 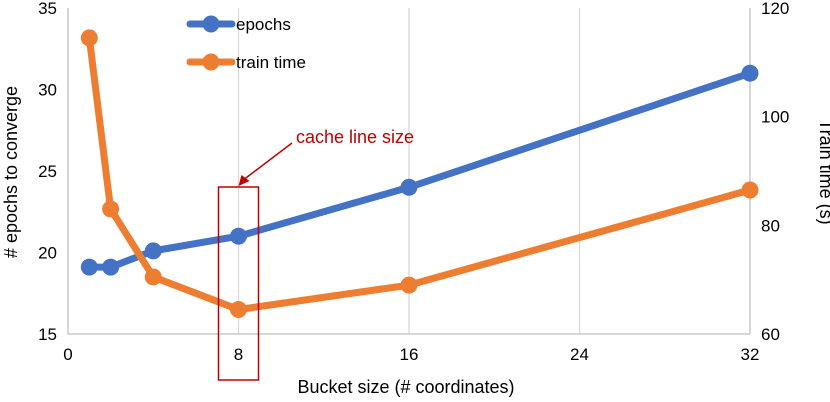 What do you see at coordinates (246, 43) in the screenshot?
I see `legend: epochs train time` at bounding box center [246, 43].